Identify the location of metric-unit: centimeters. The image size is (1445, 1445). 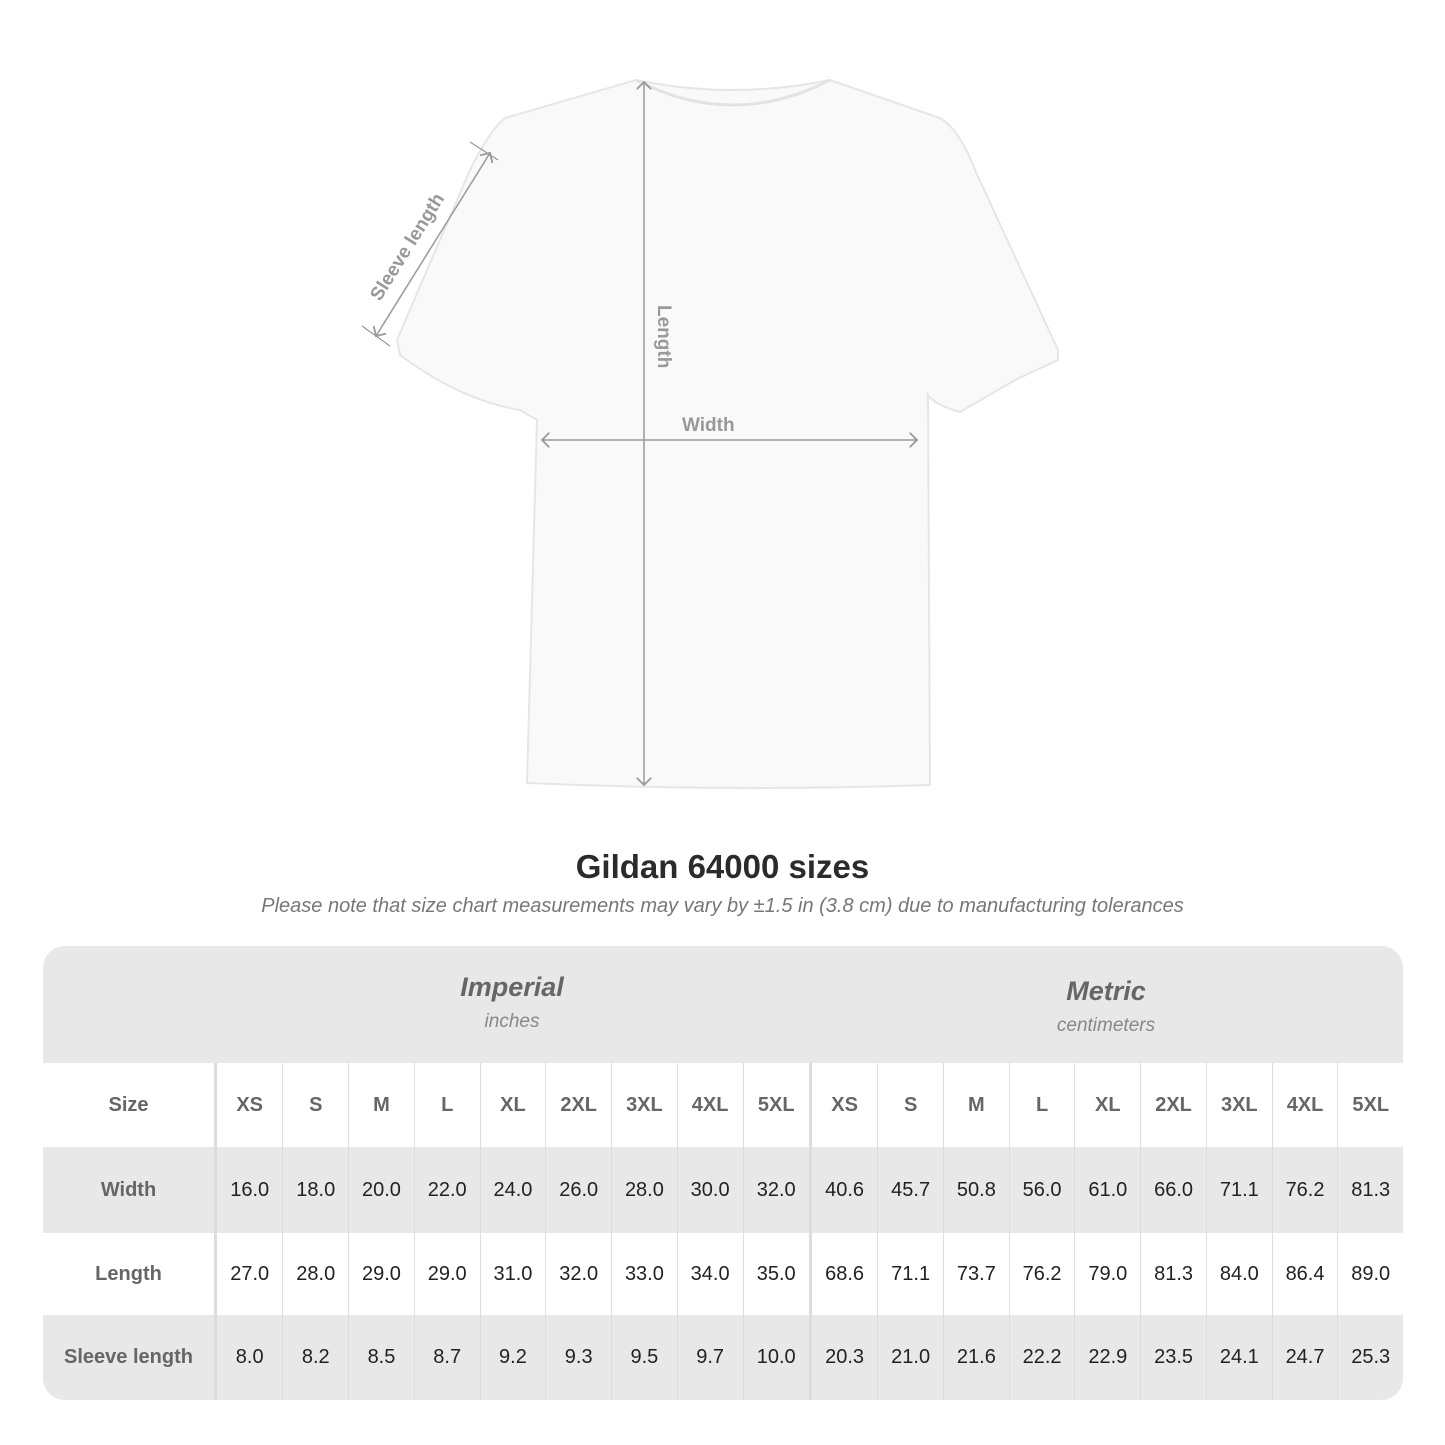
(1106, 1025).